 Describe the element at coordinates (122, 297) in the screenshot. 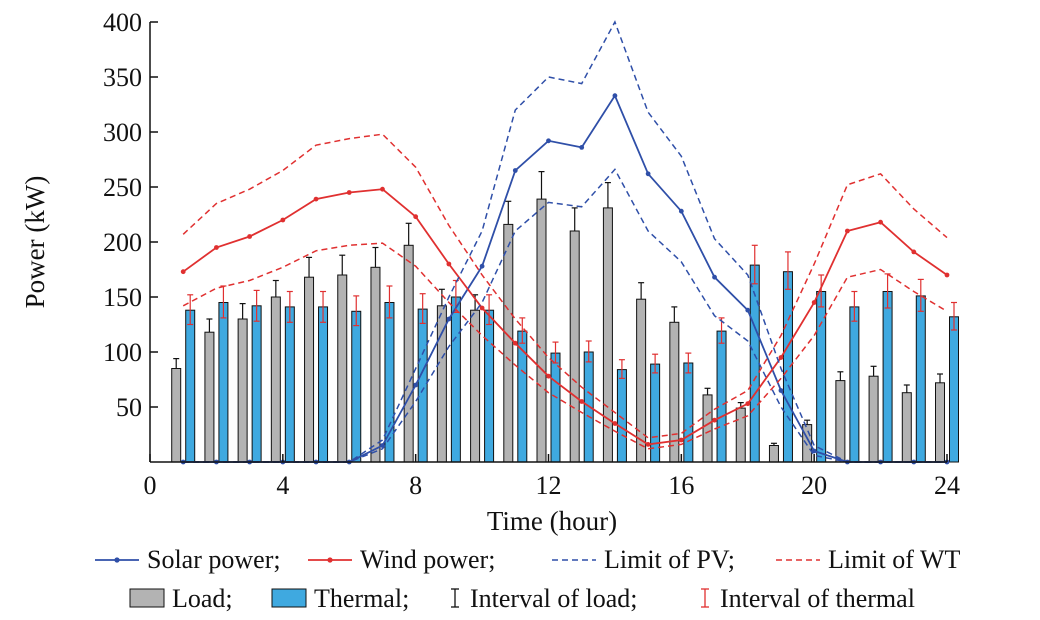

I see `y-tick-label: 150` at that location.